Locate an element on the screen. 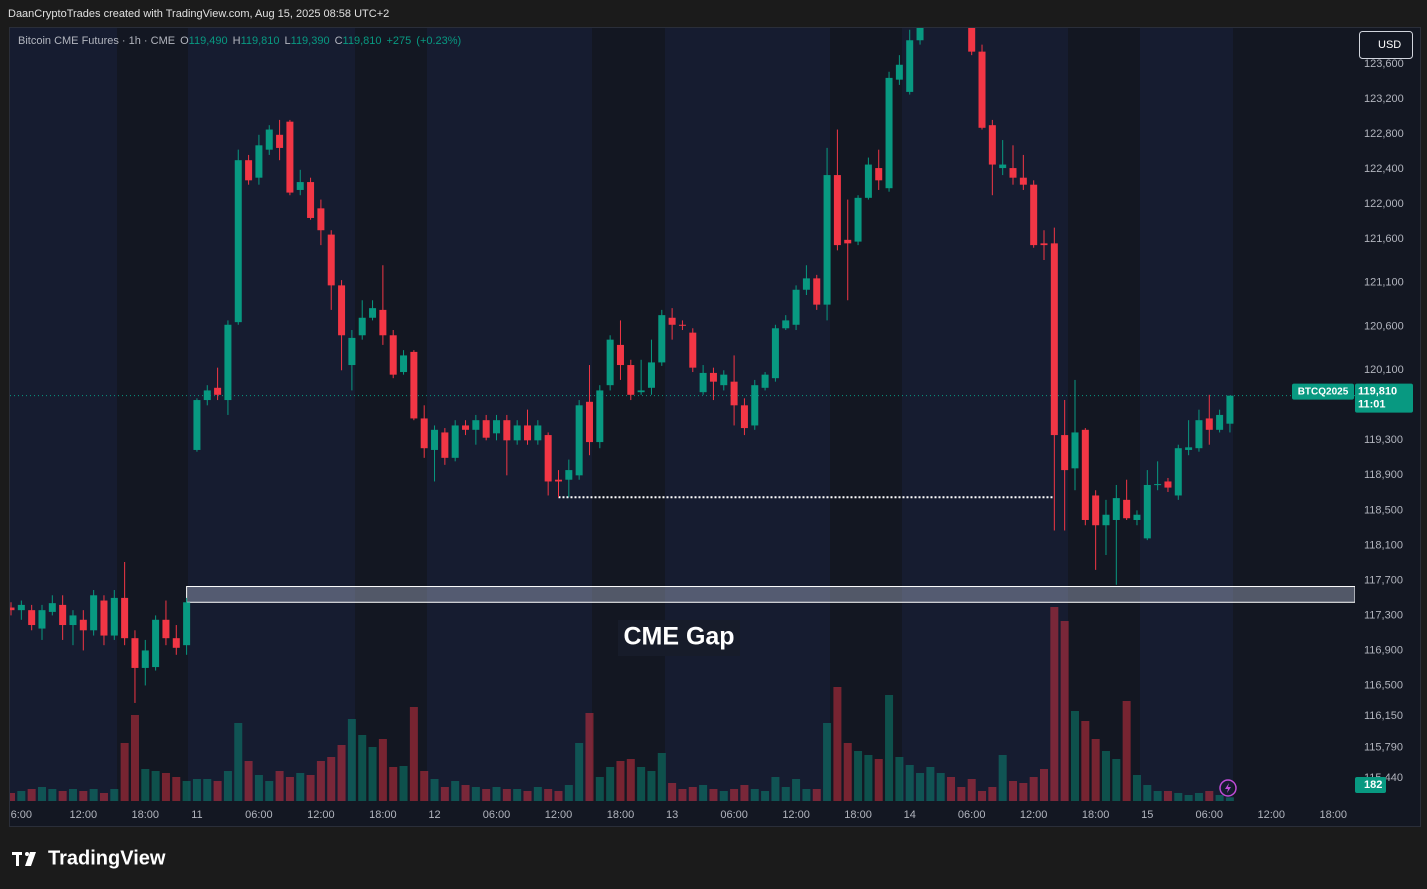 Image resolution: width=1427 pixels, height=889 pixels. x-tick-label: 13 is located at coordinates (672, 815).